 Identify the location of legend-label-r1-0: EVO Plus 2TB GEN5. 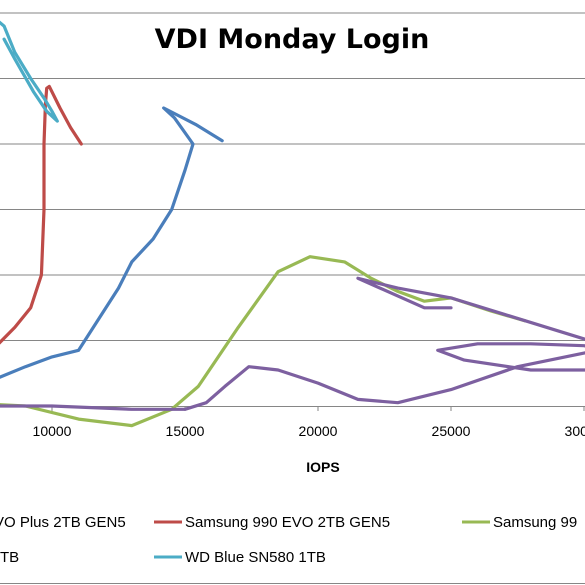
(63, 522).